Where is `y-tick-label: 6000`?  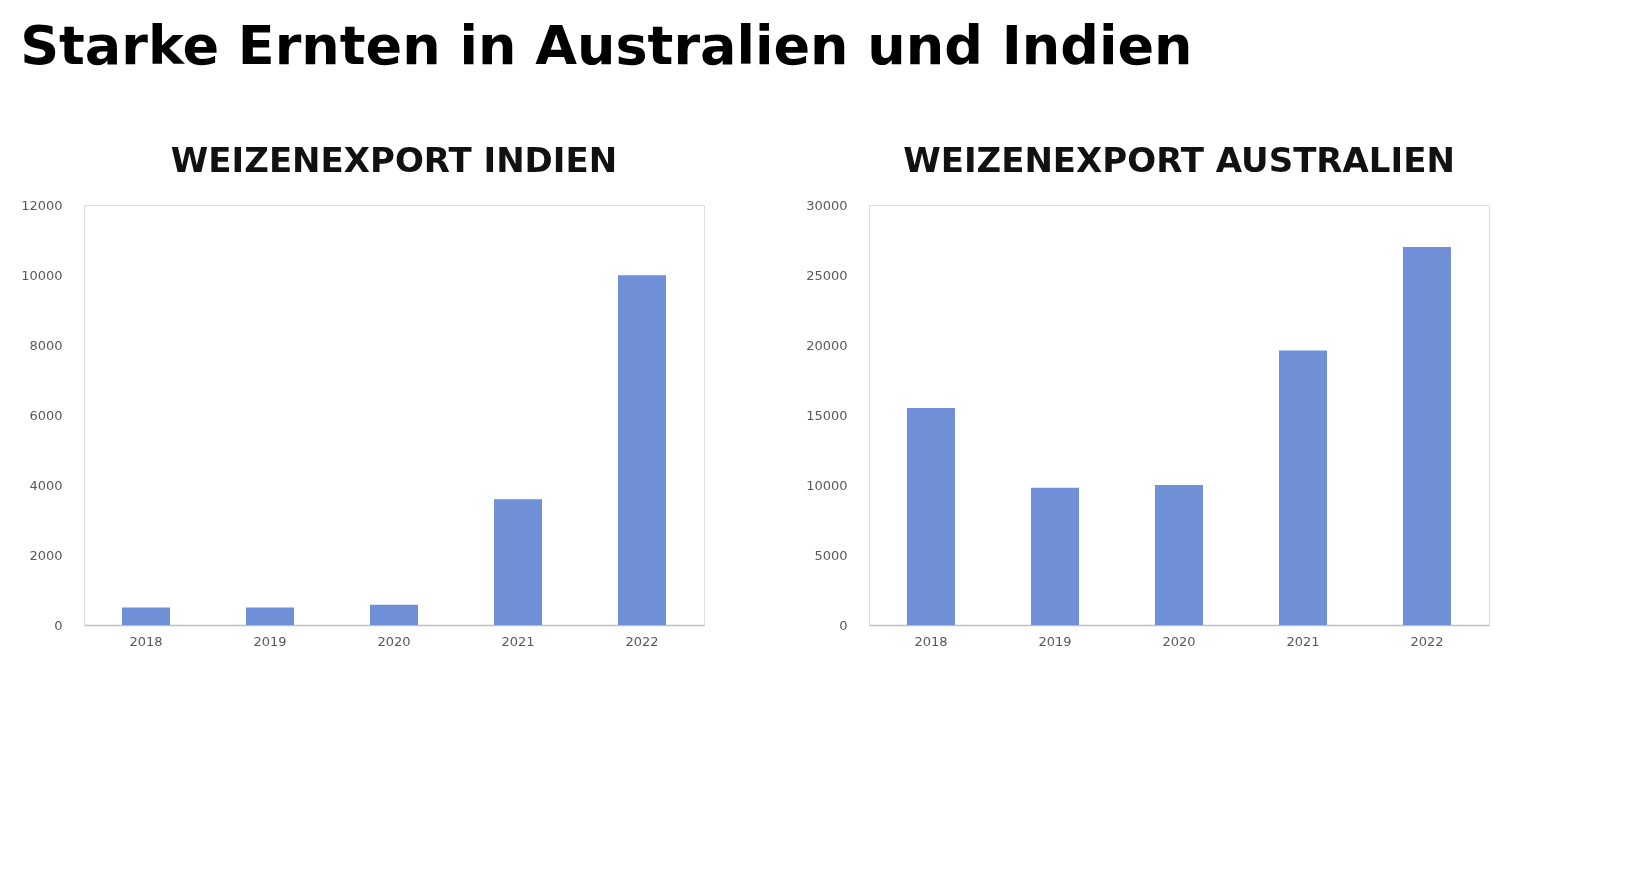
y-tick-label: 6000 is located at coordinates (46, 415).